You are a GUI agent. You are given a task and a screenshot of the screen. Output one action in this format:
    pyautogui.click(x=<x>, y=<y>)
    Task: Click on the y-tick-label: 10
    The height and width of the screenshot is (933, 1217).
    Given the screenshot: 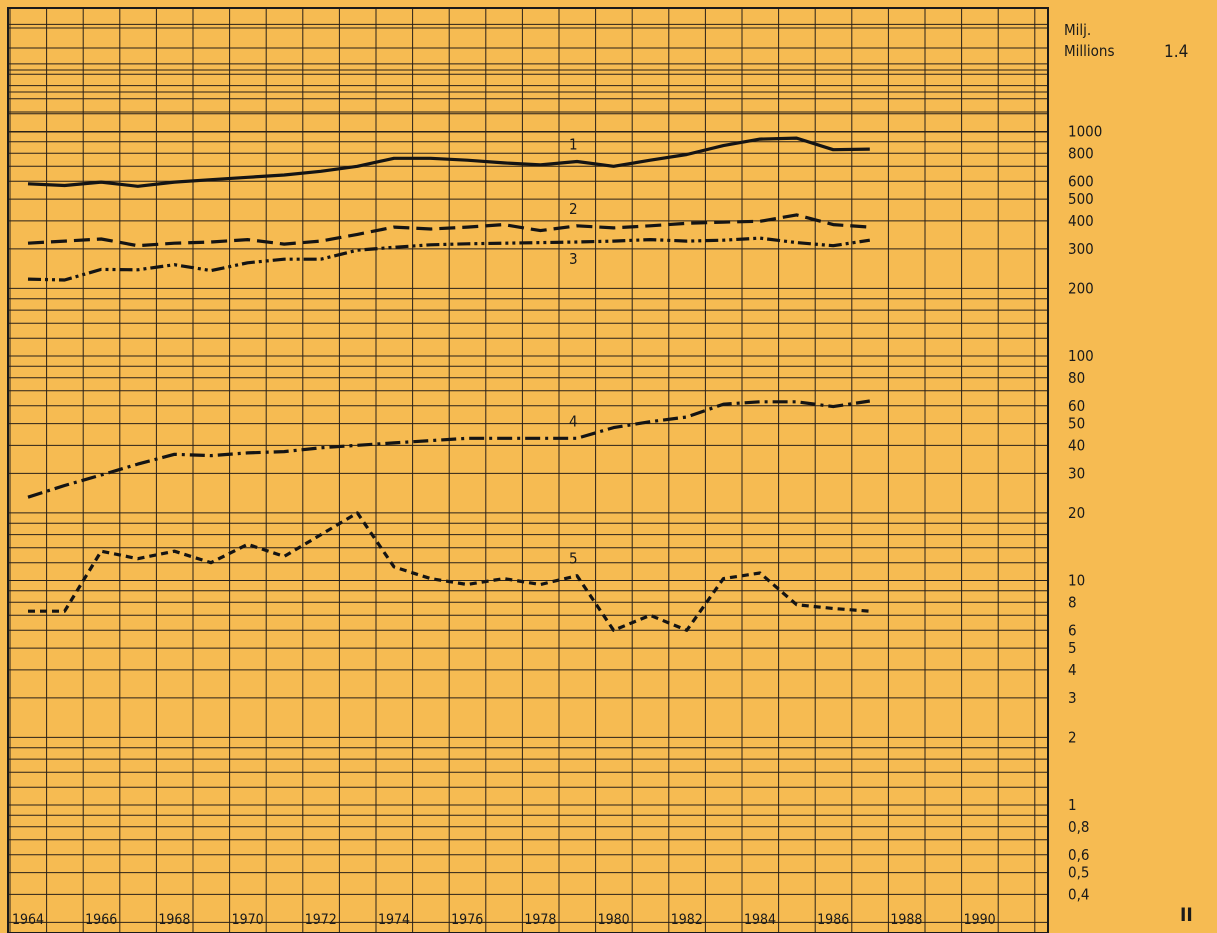 What is the action you would take?
    pyautogui.click(x=1076, y=581)
    